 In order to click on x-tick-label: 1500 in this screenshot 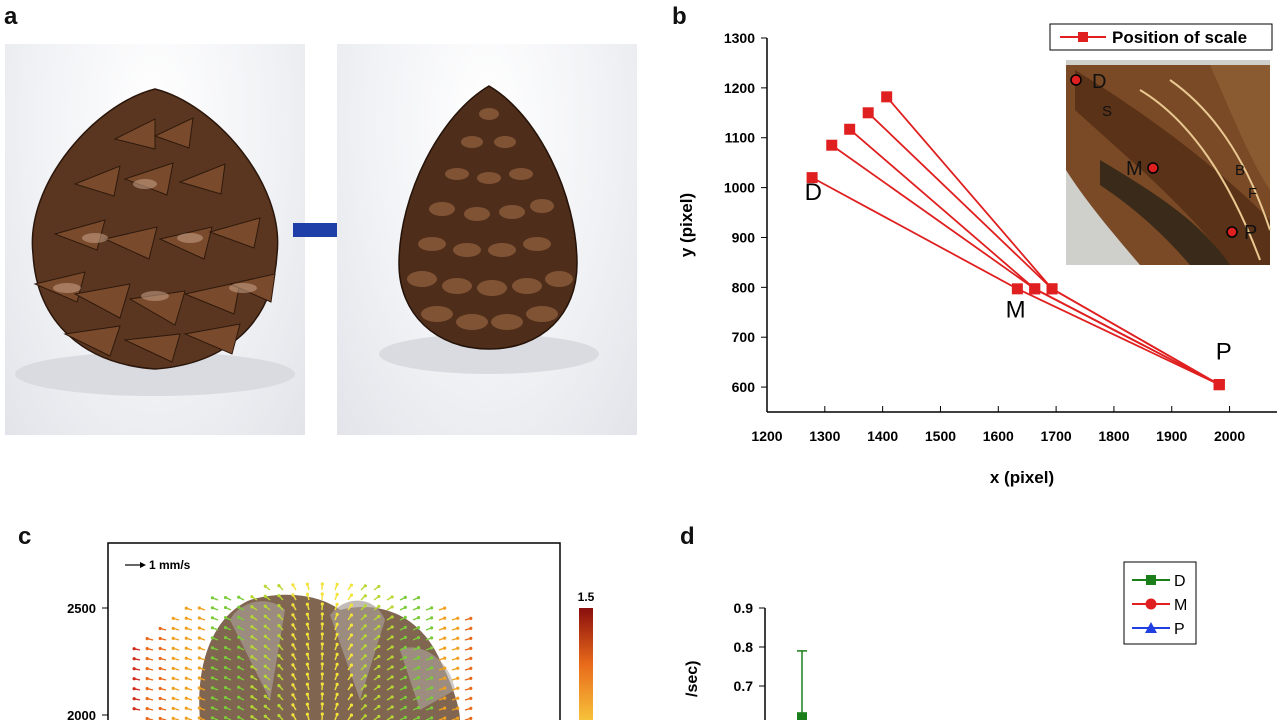, I will do `click(940, 436)`.